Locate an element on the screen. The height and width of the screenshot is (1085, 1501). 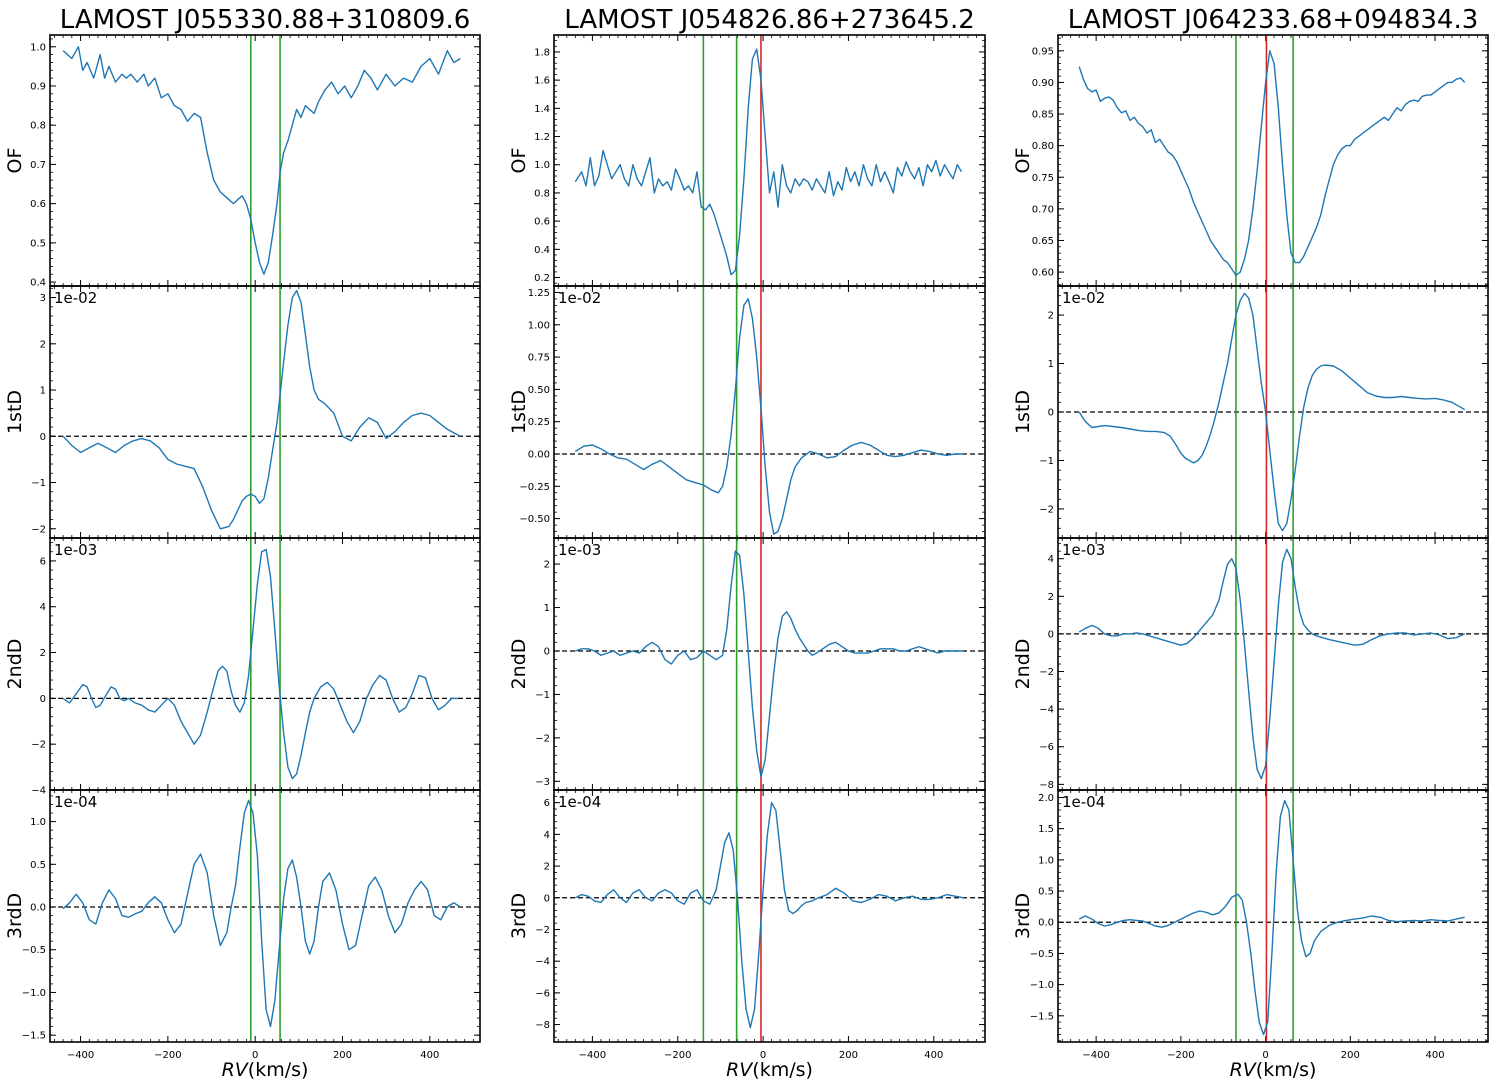
x-tick-label: 0 is located at coordinates (763, 1055).